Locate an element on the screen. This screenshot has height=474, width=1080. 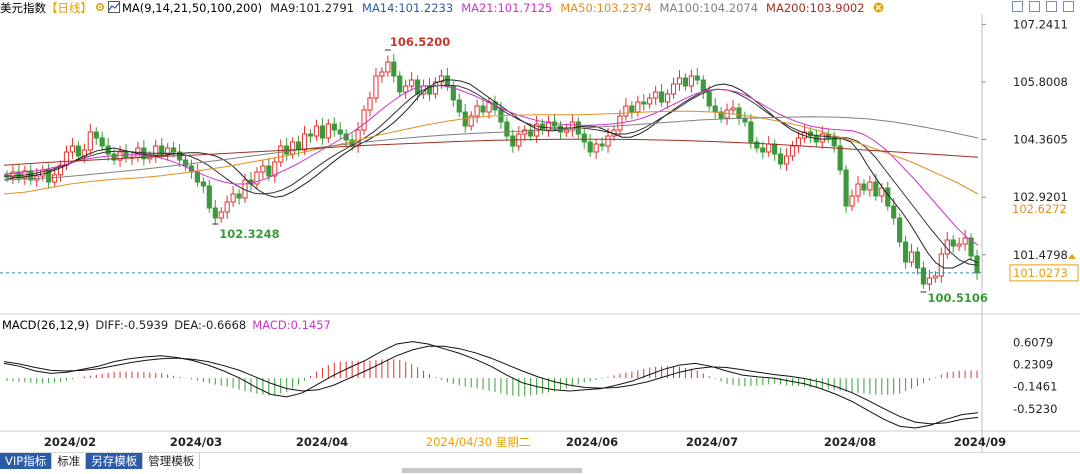
period-label: 【日线】 is located at coordinates (69, 8).